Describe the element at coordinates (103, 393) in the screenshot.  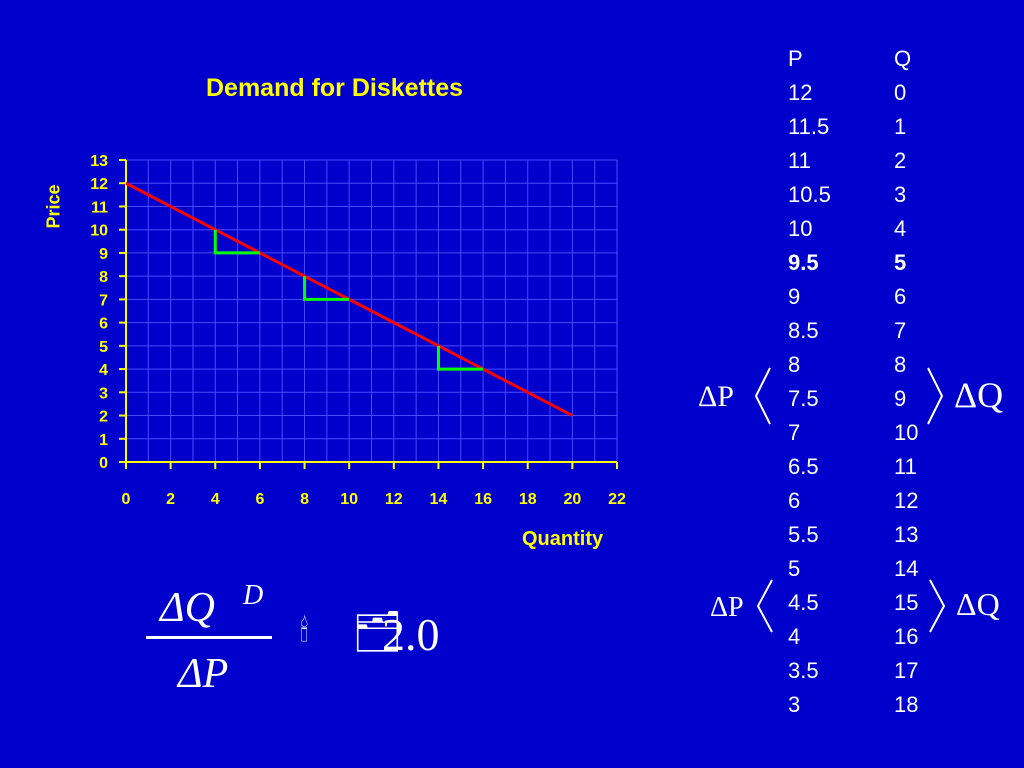
I see `y-tick-label: 3` at that location.